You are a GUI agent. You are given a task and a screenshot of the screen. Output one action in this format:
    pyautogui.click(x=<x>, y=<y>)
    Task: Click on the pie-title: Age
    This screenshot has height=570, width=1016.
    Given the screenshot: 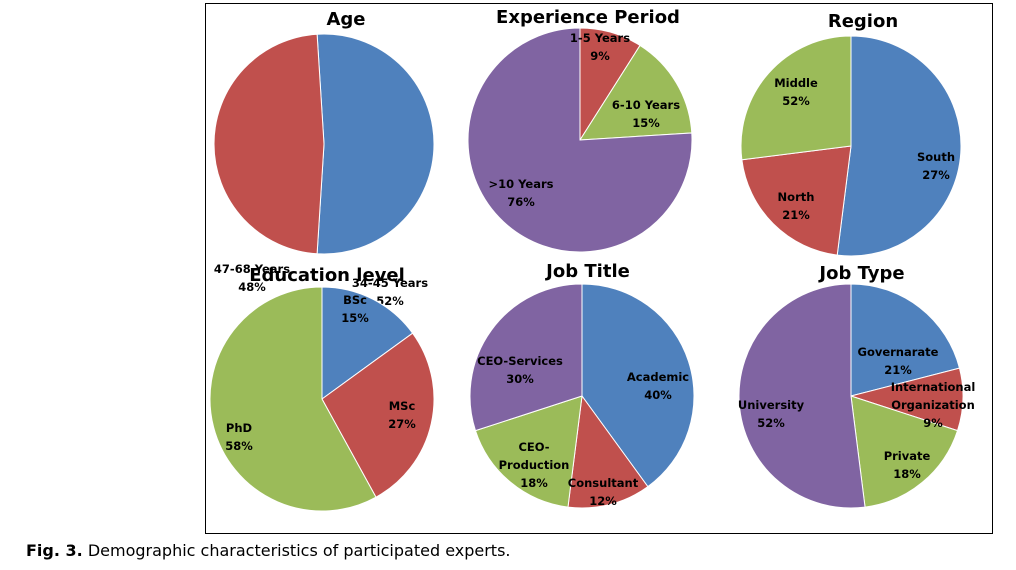 What is the action you would take?
    pyautogui.click(x=345, y=19)
    